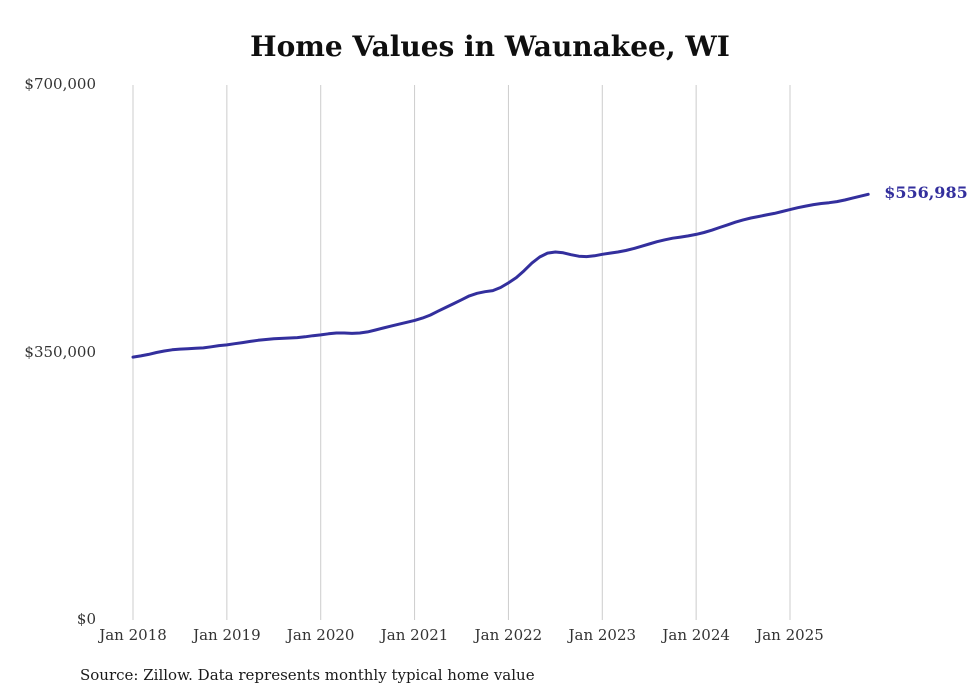 Image resolution: width=980 pixels, height=699 pixels. What do you see at coordinates (60, 84) in the screenshot?
I see `y-axis-label: $700,000` at bounding box center [60, 84].